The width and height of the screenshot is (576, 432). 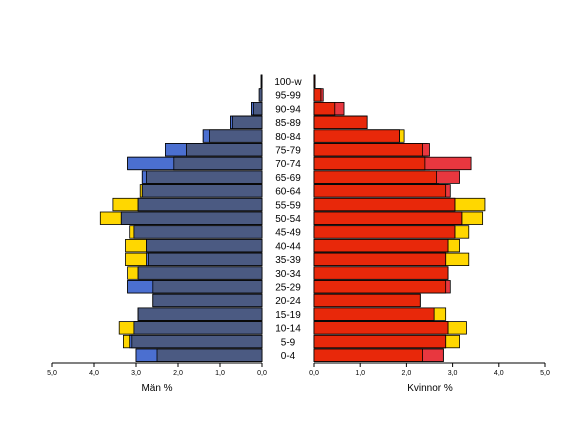 I want to click on female-bar-75-79-s0, so click(x=368, y=150).